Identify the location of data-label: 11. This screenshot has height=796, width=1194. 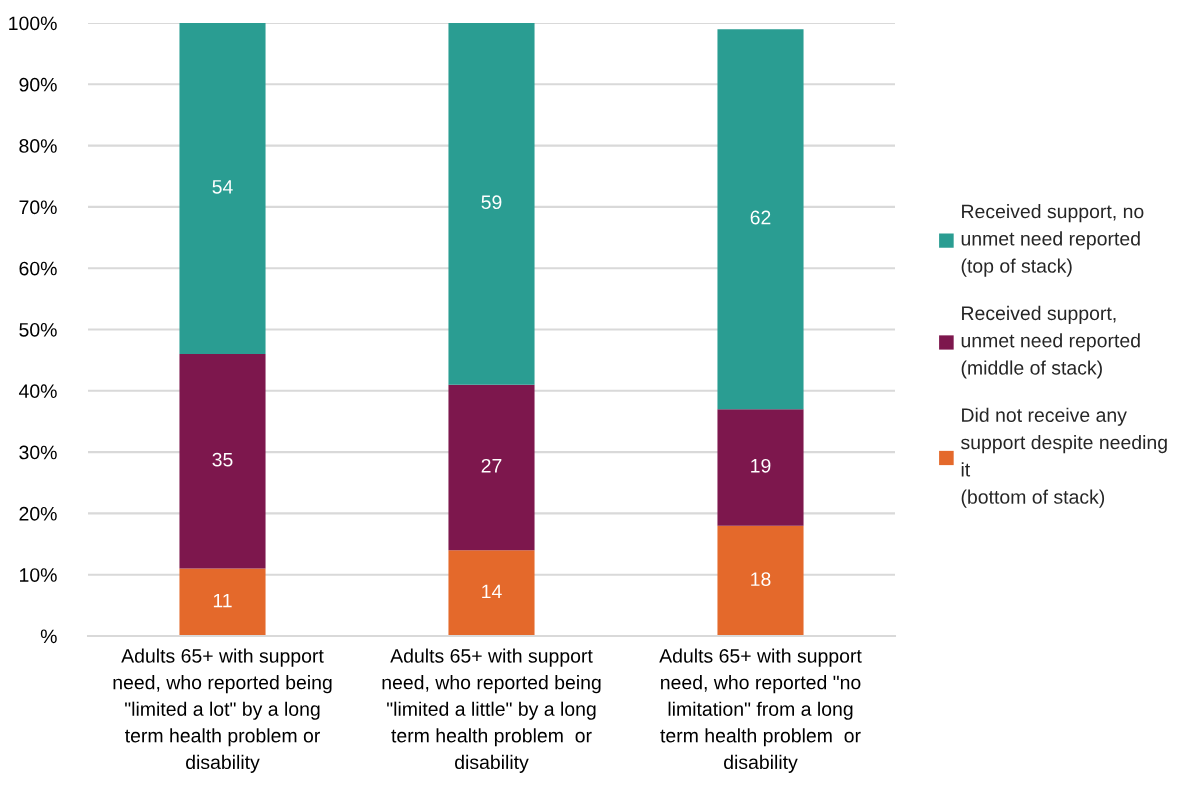
(222, 600).